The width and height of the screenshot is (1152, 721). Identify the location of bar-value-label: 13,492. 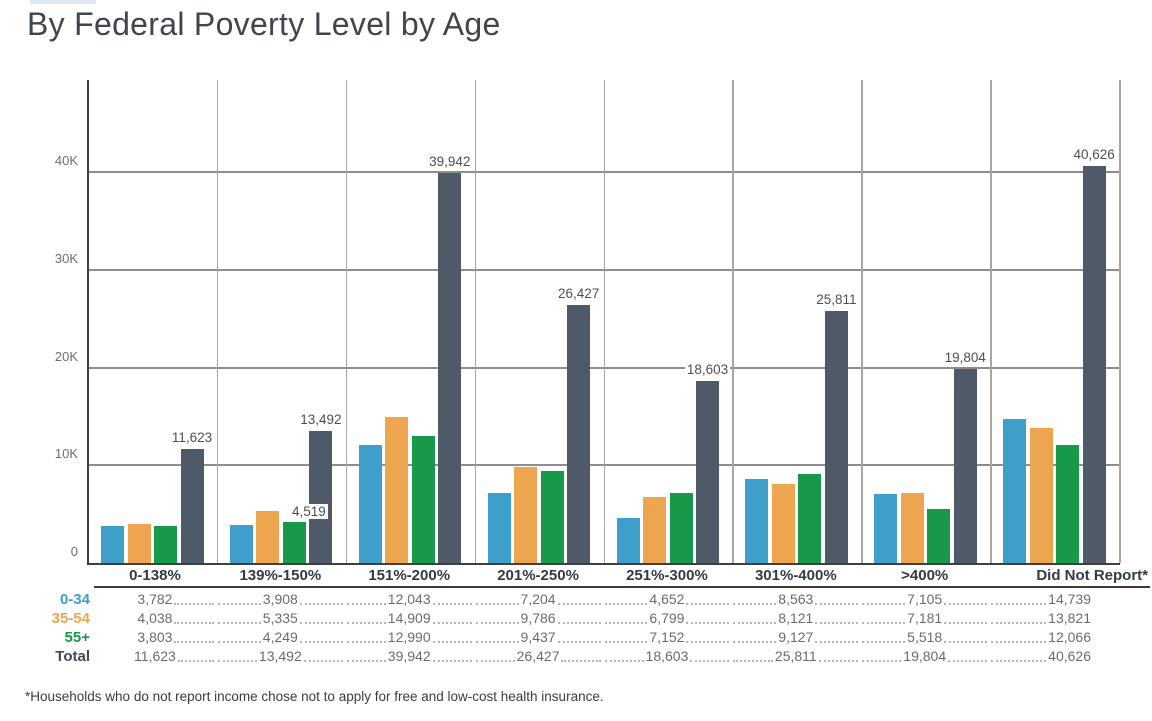
(321, 420).